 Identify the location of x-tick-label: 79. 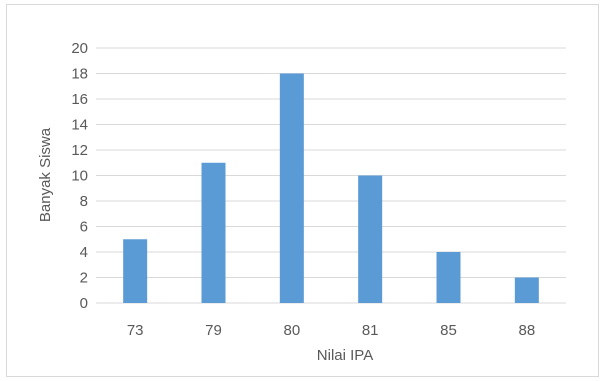
(213, 330).